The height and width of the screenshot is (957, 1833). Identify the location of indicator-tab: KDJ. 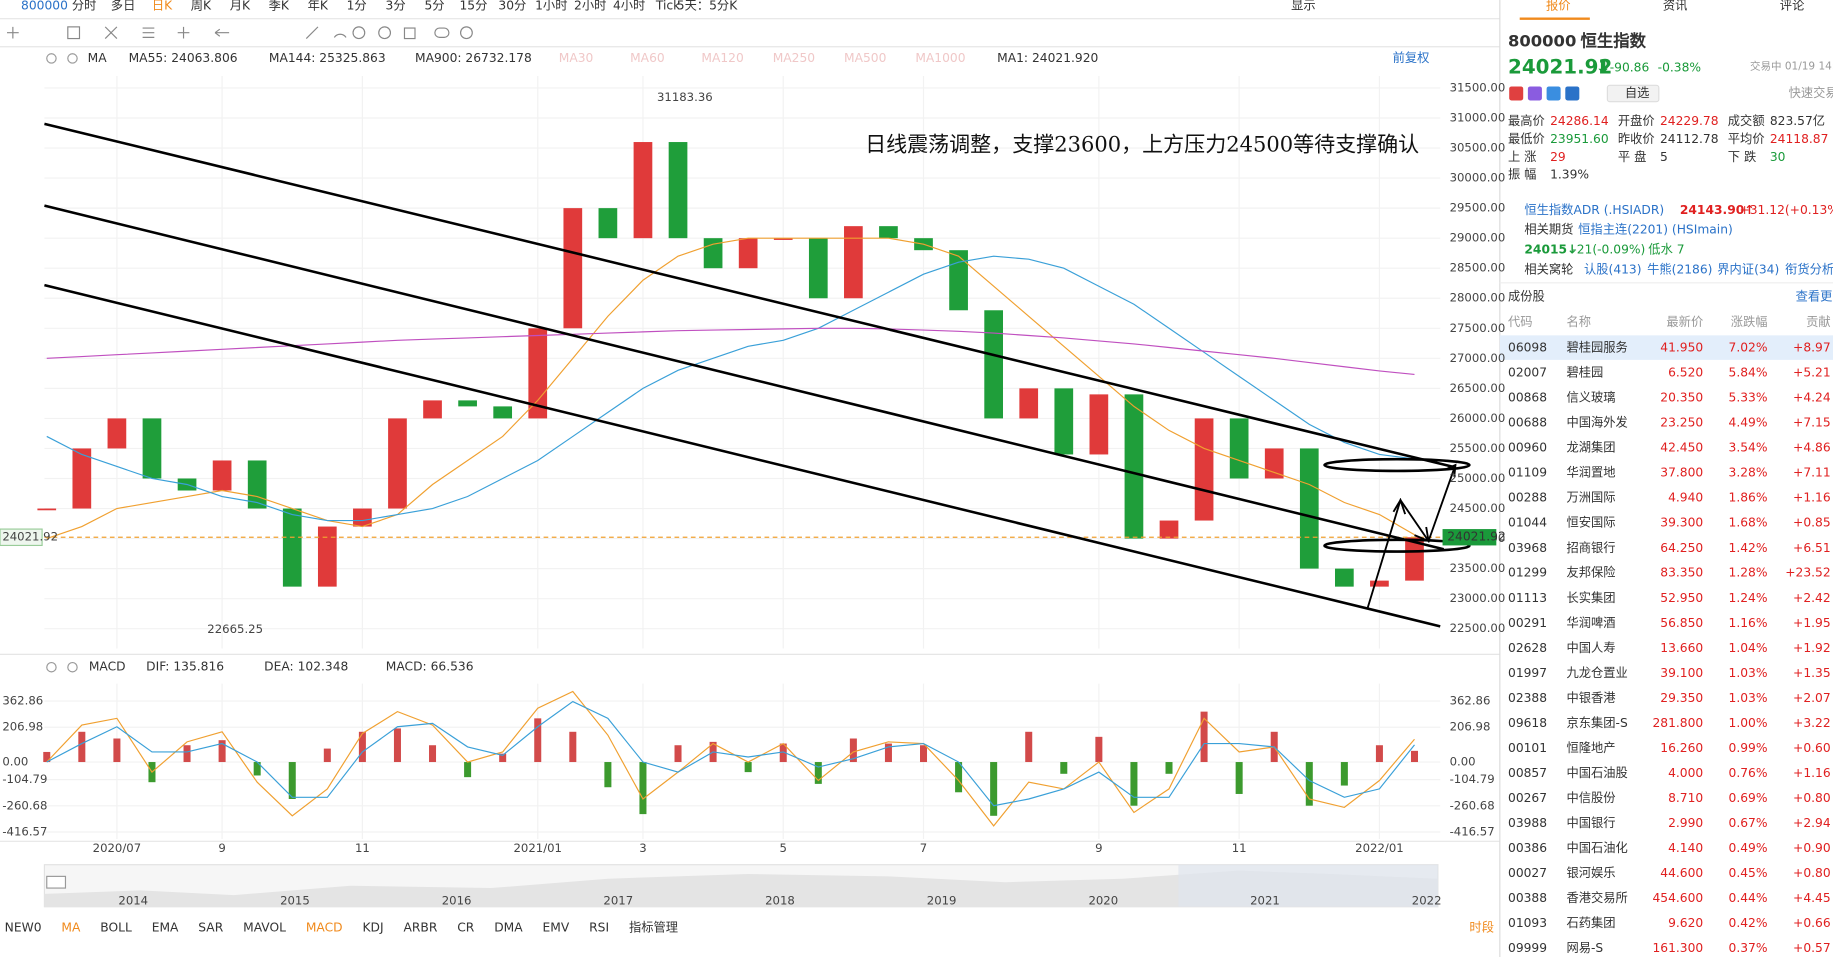
(373, 927).